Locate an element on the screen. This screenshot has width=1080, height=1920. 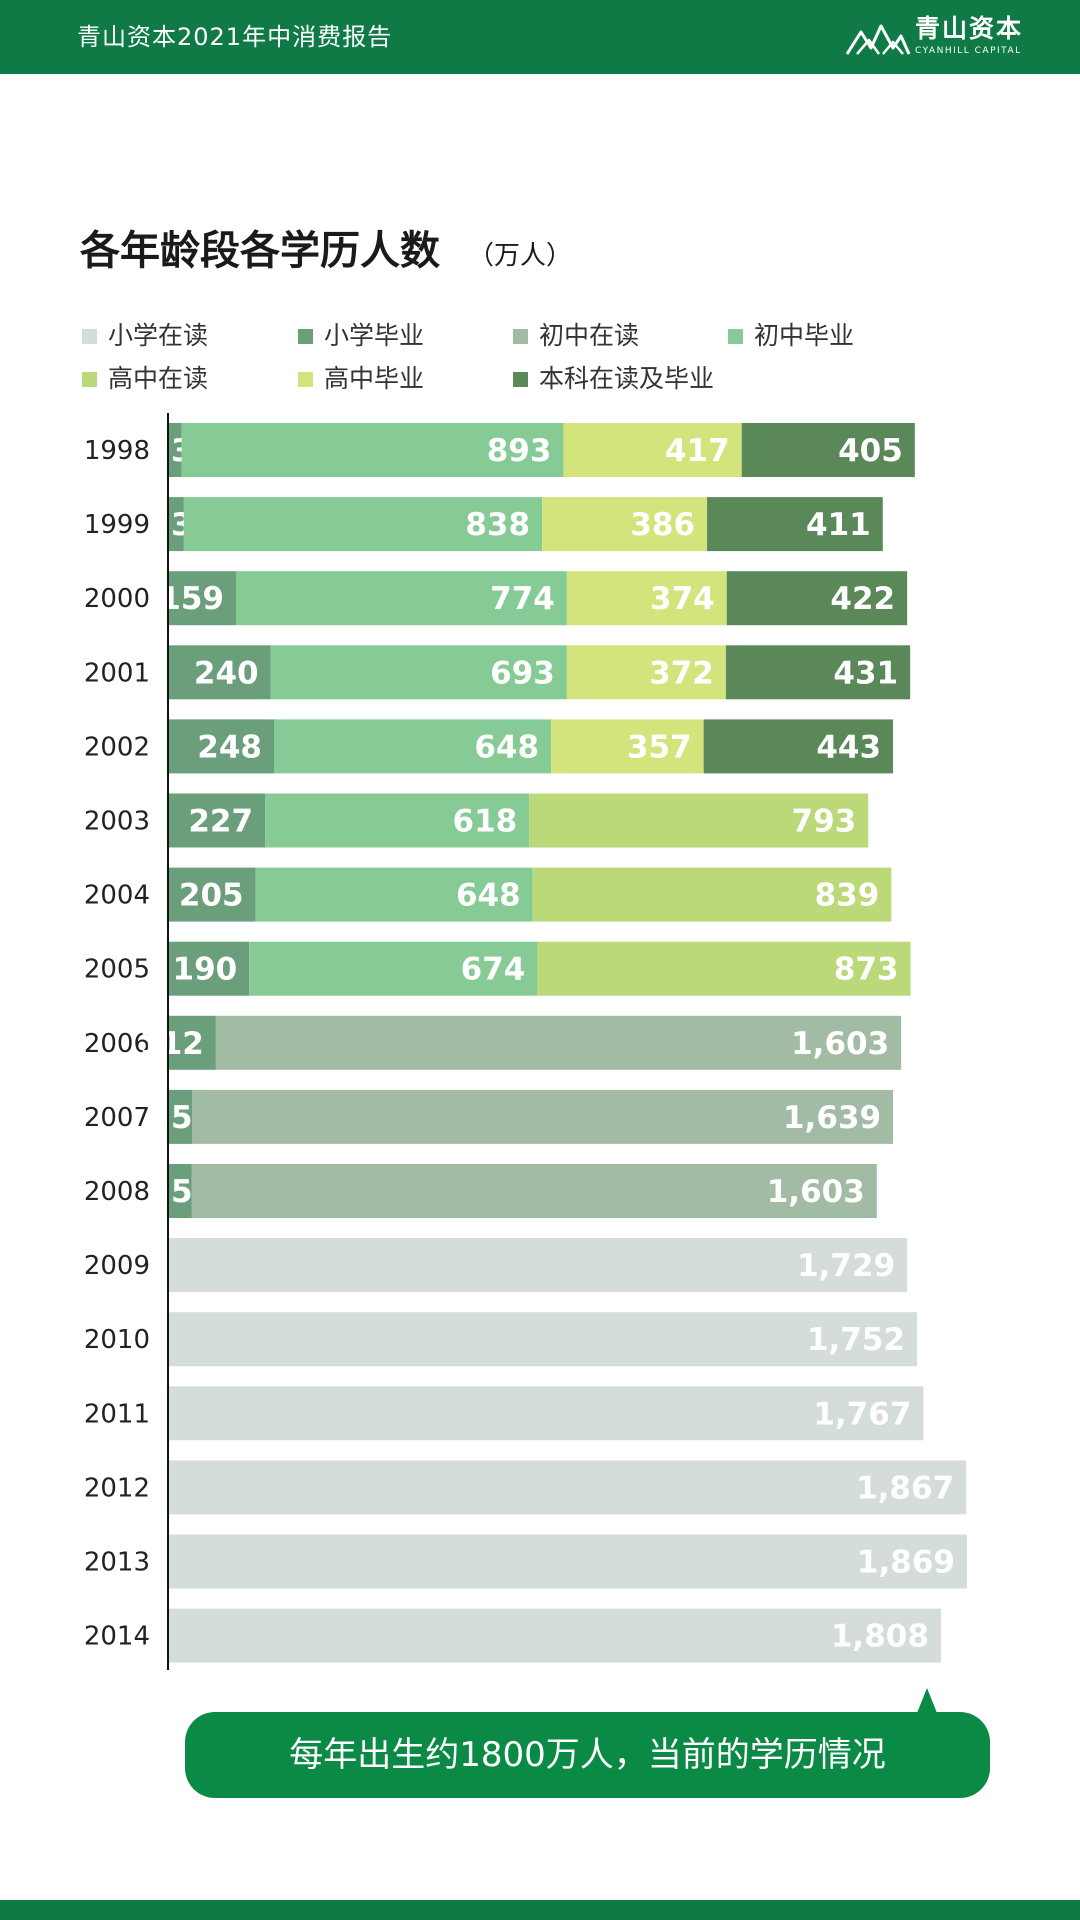
y-tick-label: 2000 is located at coordinates (117, 599).